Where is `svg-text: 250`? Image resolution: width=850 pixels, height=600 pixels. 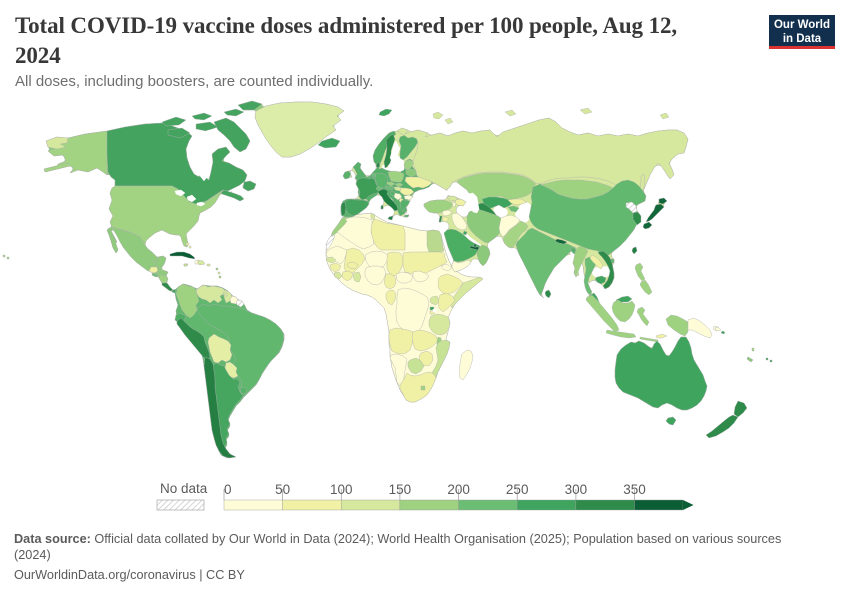 svg-text: 250 is located at coordinates (517, 489).